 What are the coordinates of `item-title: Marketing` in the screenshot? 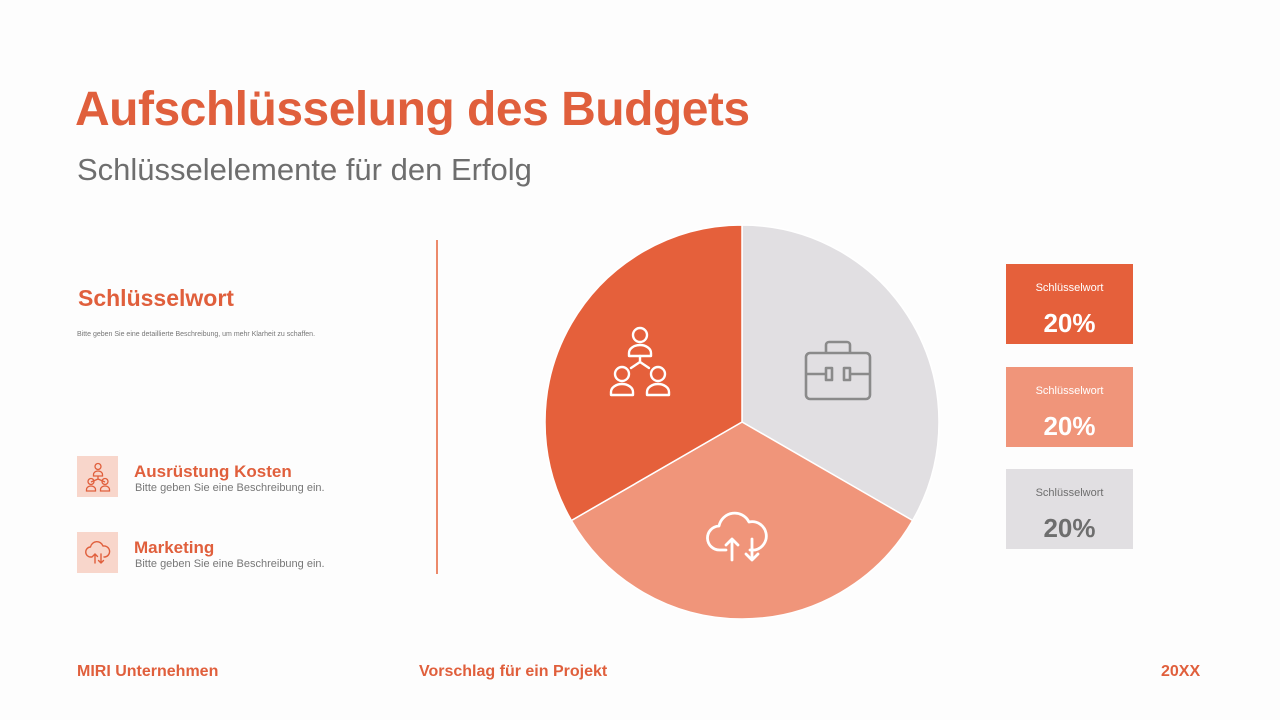 It's located at (174, 547).